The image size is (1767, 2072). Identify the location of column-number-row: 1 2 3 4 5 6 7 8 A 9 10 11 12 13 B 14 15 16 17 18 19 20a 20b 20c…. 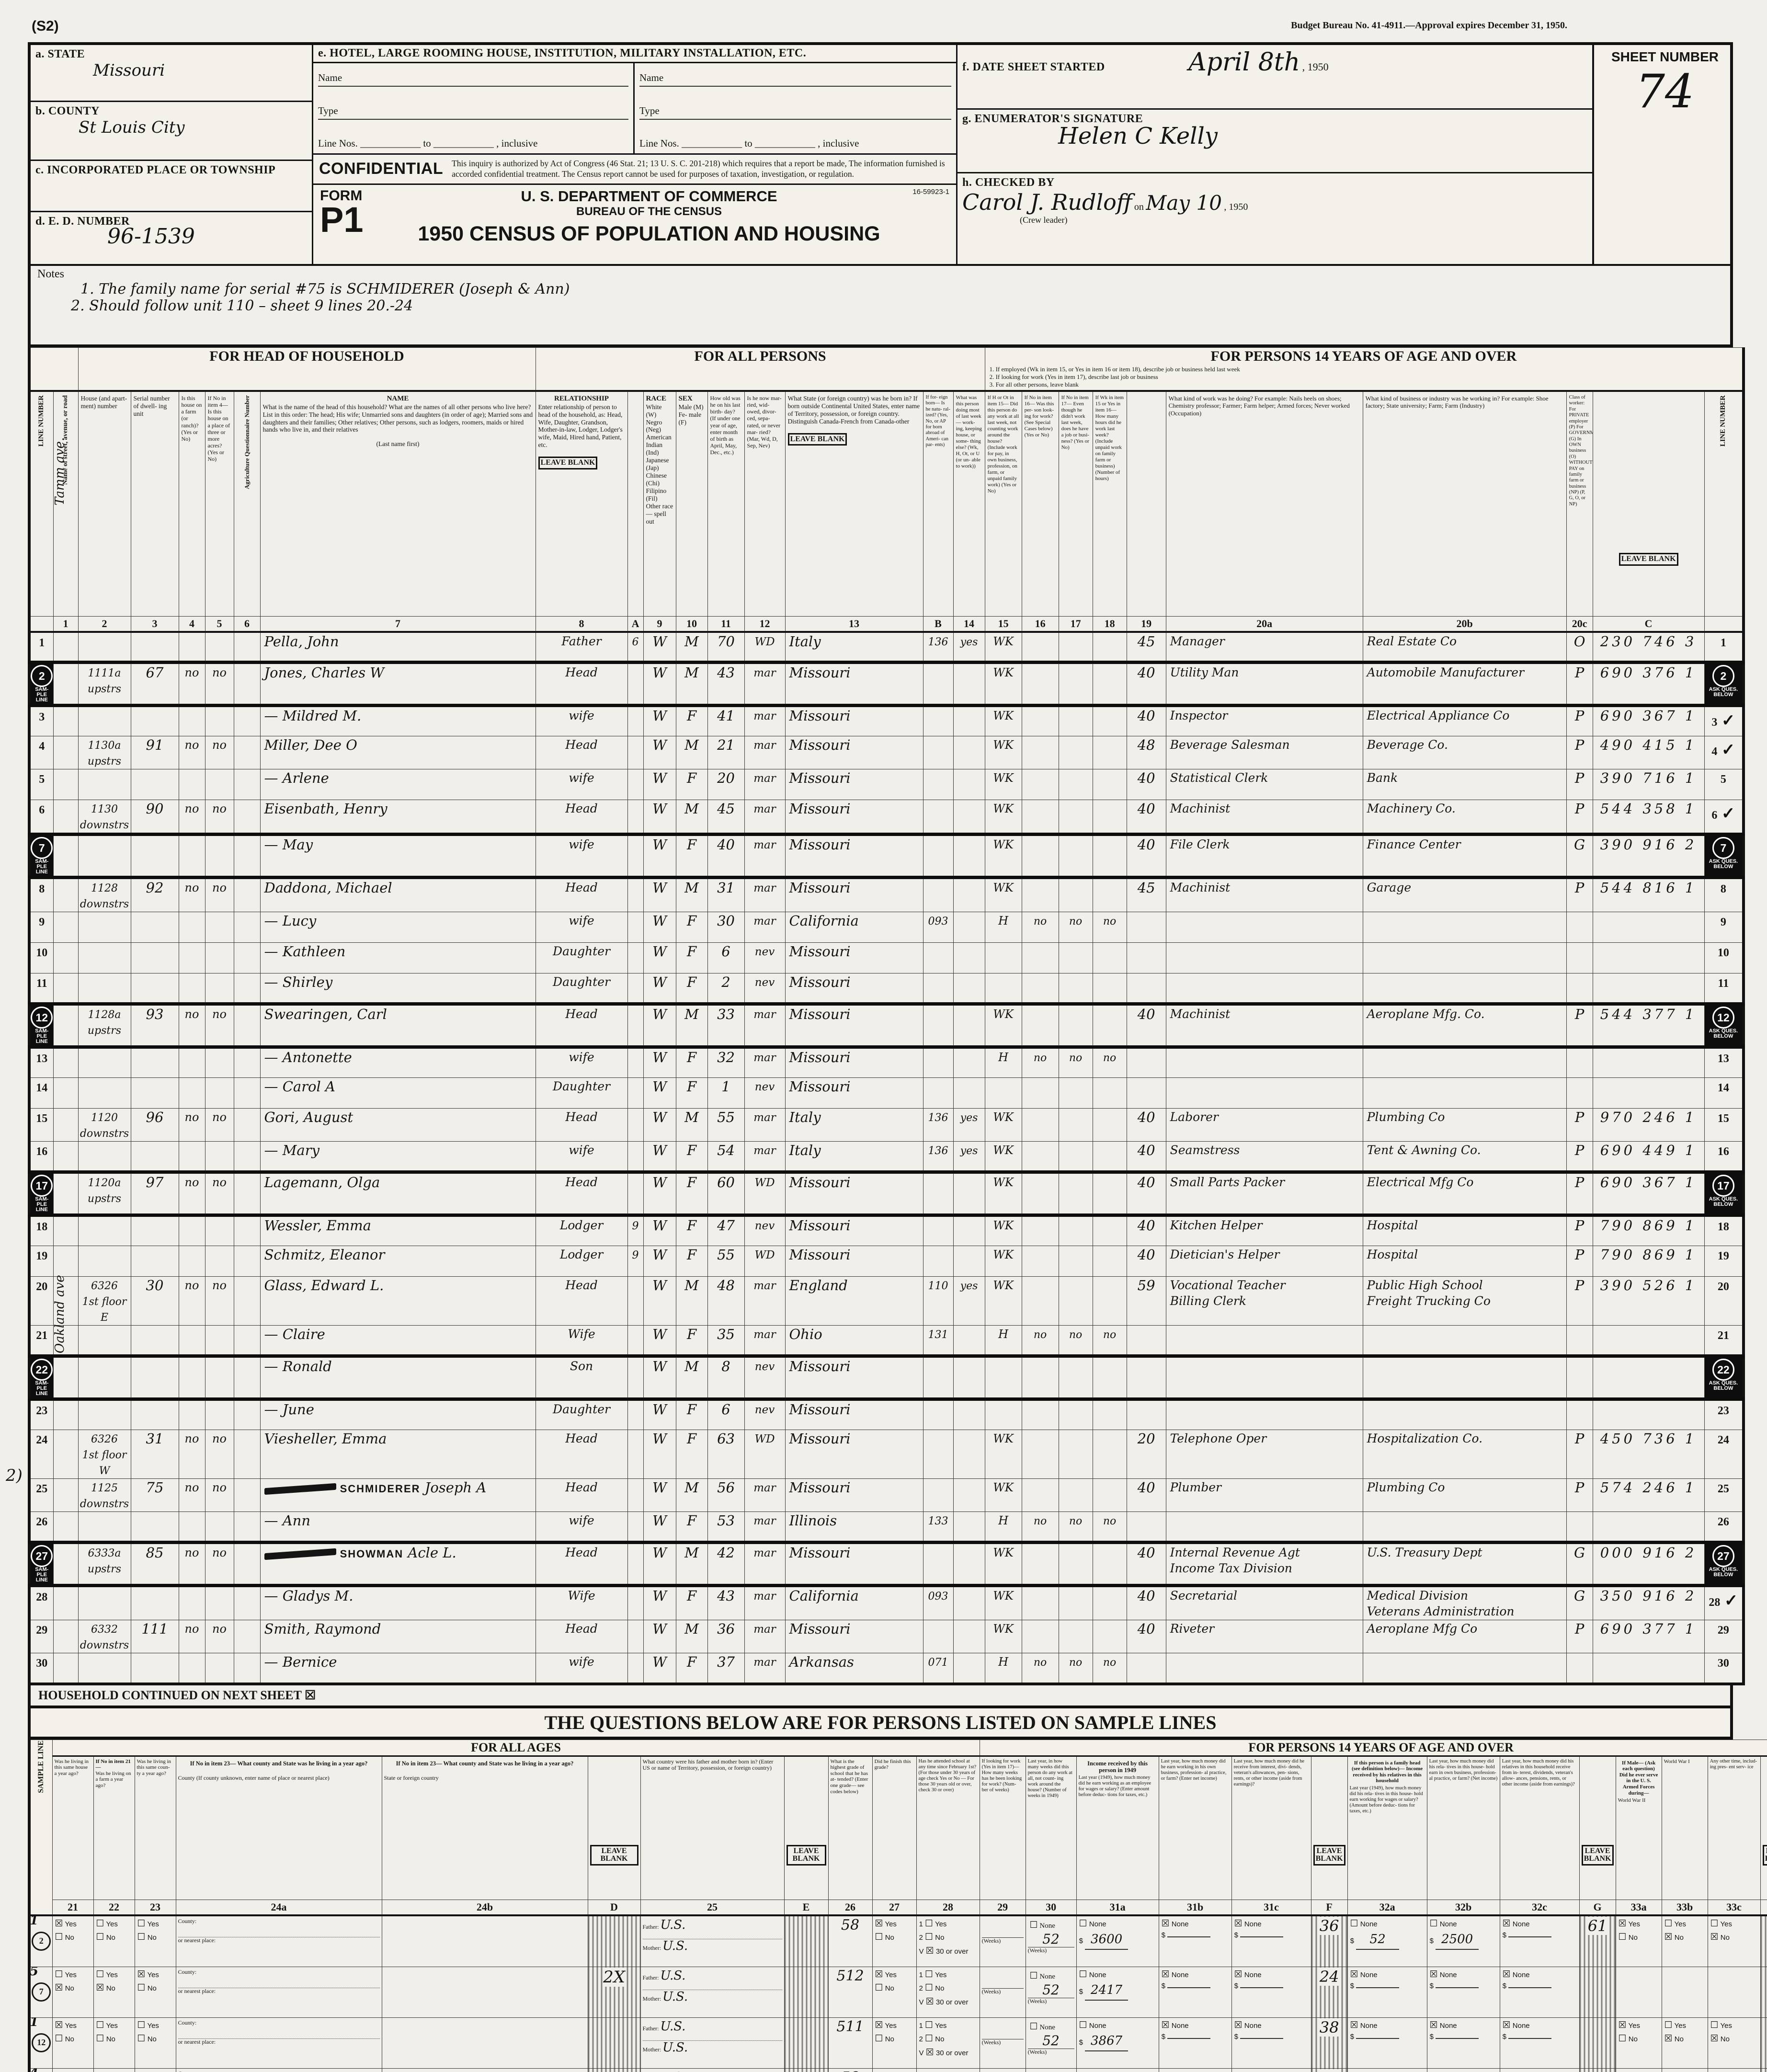
(886, 624).